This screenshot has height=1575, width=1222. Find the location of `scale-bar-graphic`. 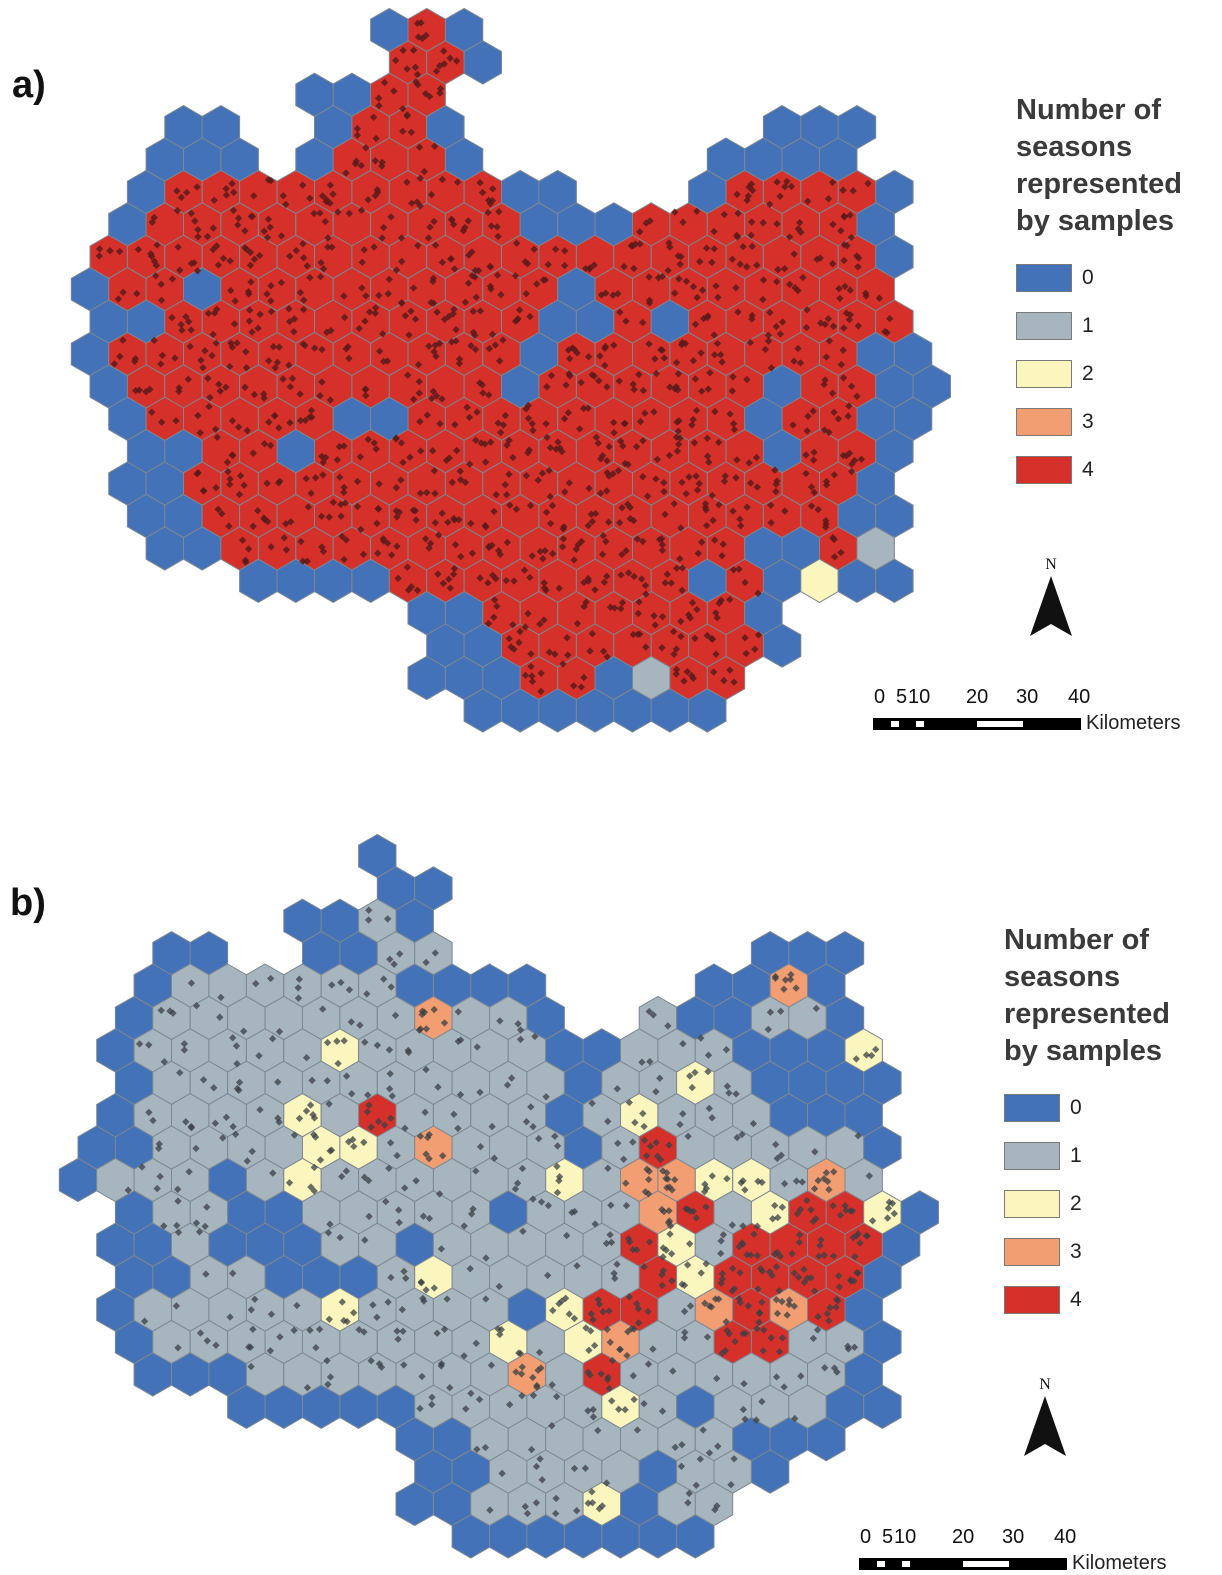

scale-bar-graphic is located at coordinates (977, 723).